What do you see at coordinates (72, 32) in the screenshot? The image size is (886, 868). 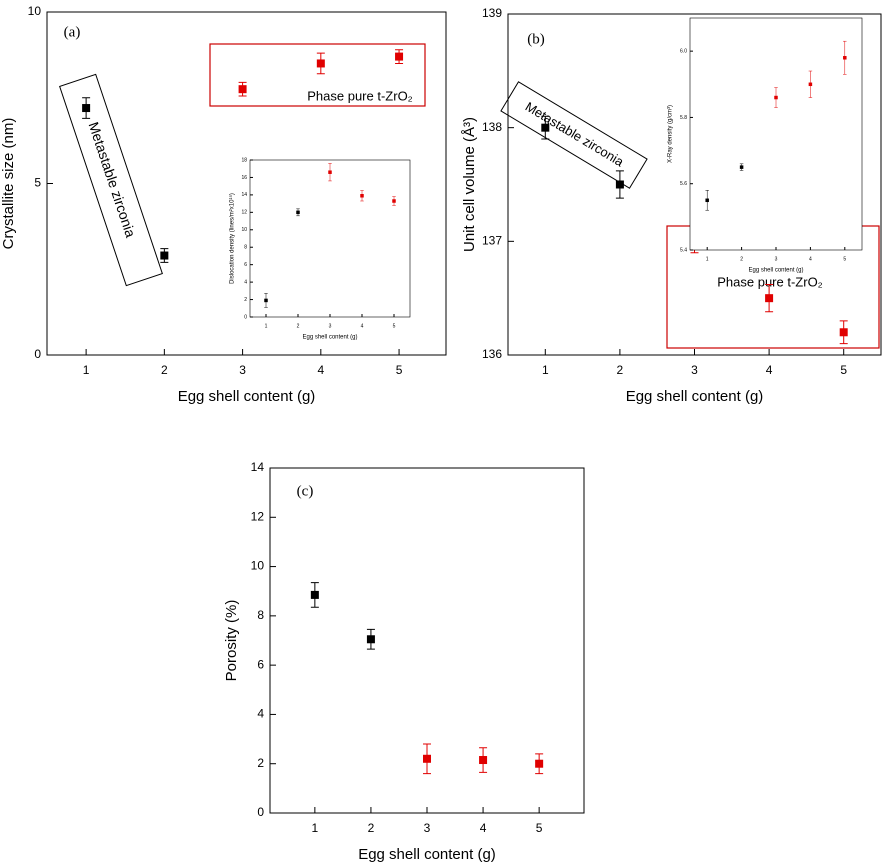 I see `panel-label: (a)` at bounding box center [72, 32].